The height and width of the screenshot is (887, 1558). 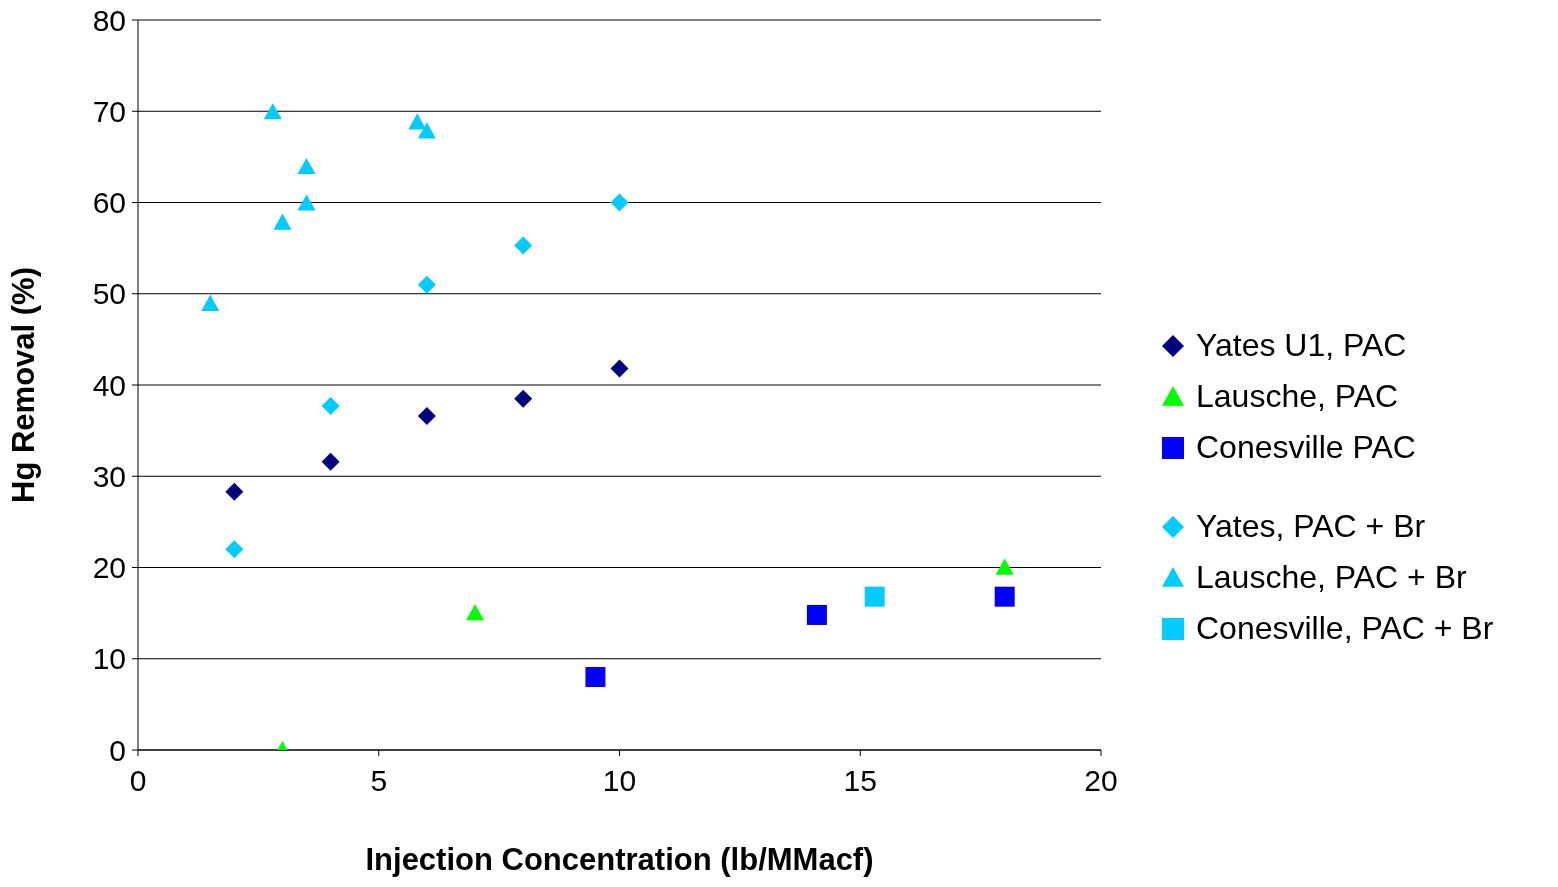 What do you see at coordinates (1345, 628) in the screenshot?
I see `legend-label: Conesville, PAC + Br` at bounding box center [1345, 628].